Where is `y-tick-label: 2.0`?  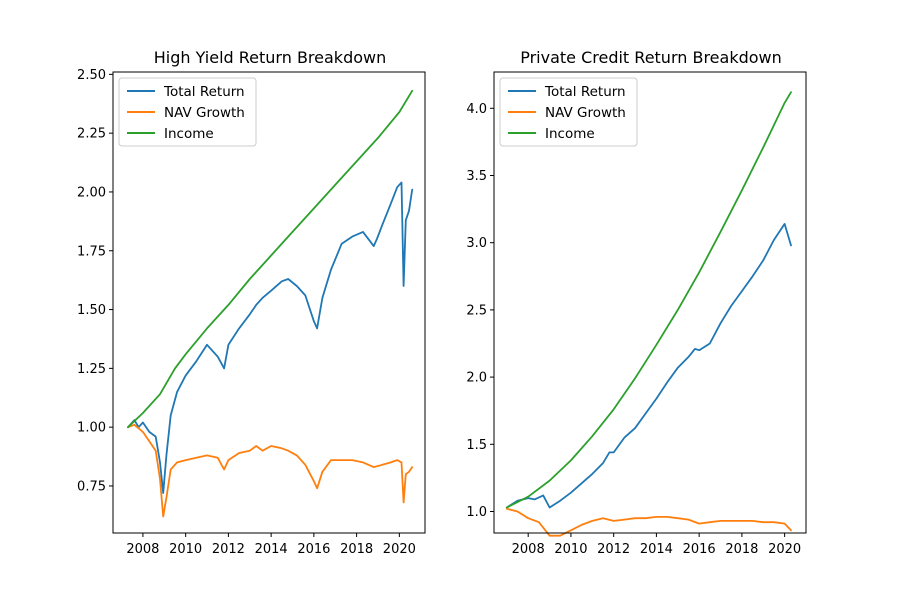 y-tick-label: 2.0 is located at coordinates (476, 378).